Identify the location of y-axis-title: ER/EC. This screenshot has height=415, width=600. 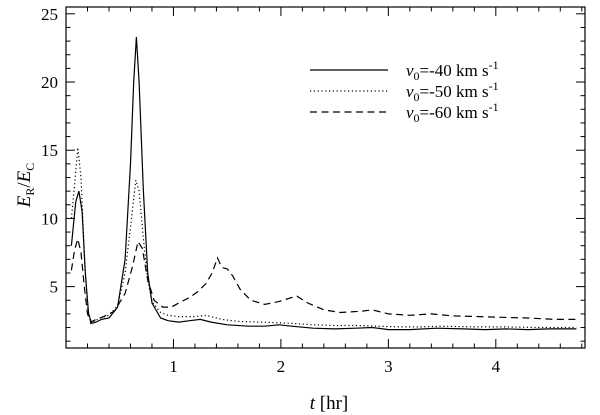
(25, 186).